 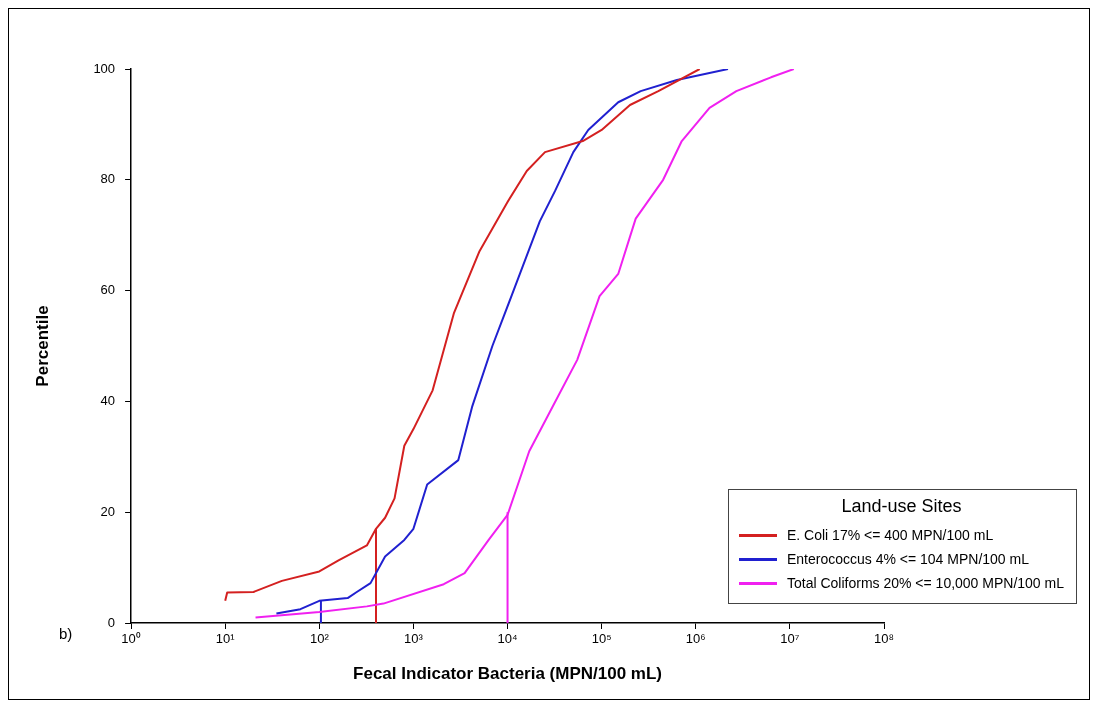 What do you see at coordinates (925, 583) in the screenshot?
I see `legend-label: Total Coliforms 20% <= 10,000 MPN/100 mL` at bounding box center [925, 583].